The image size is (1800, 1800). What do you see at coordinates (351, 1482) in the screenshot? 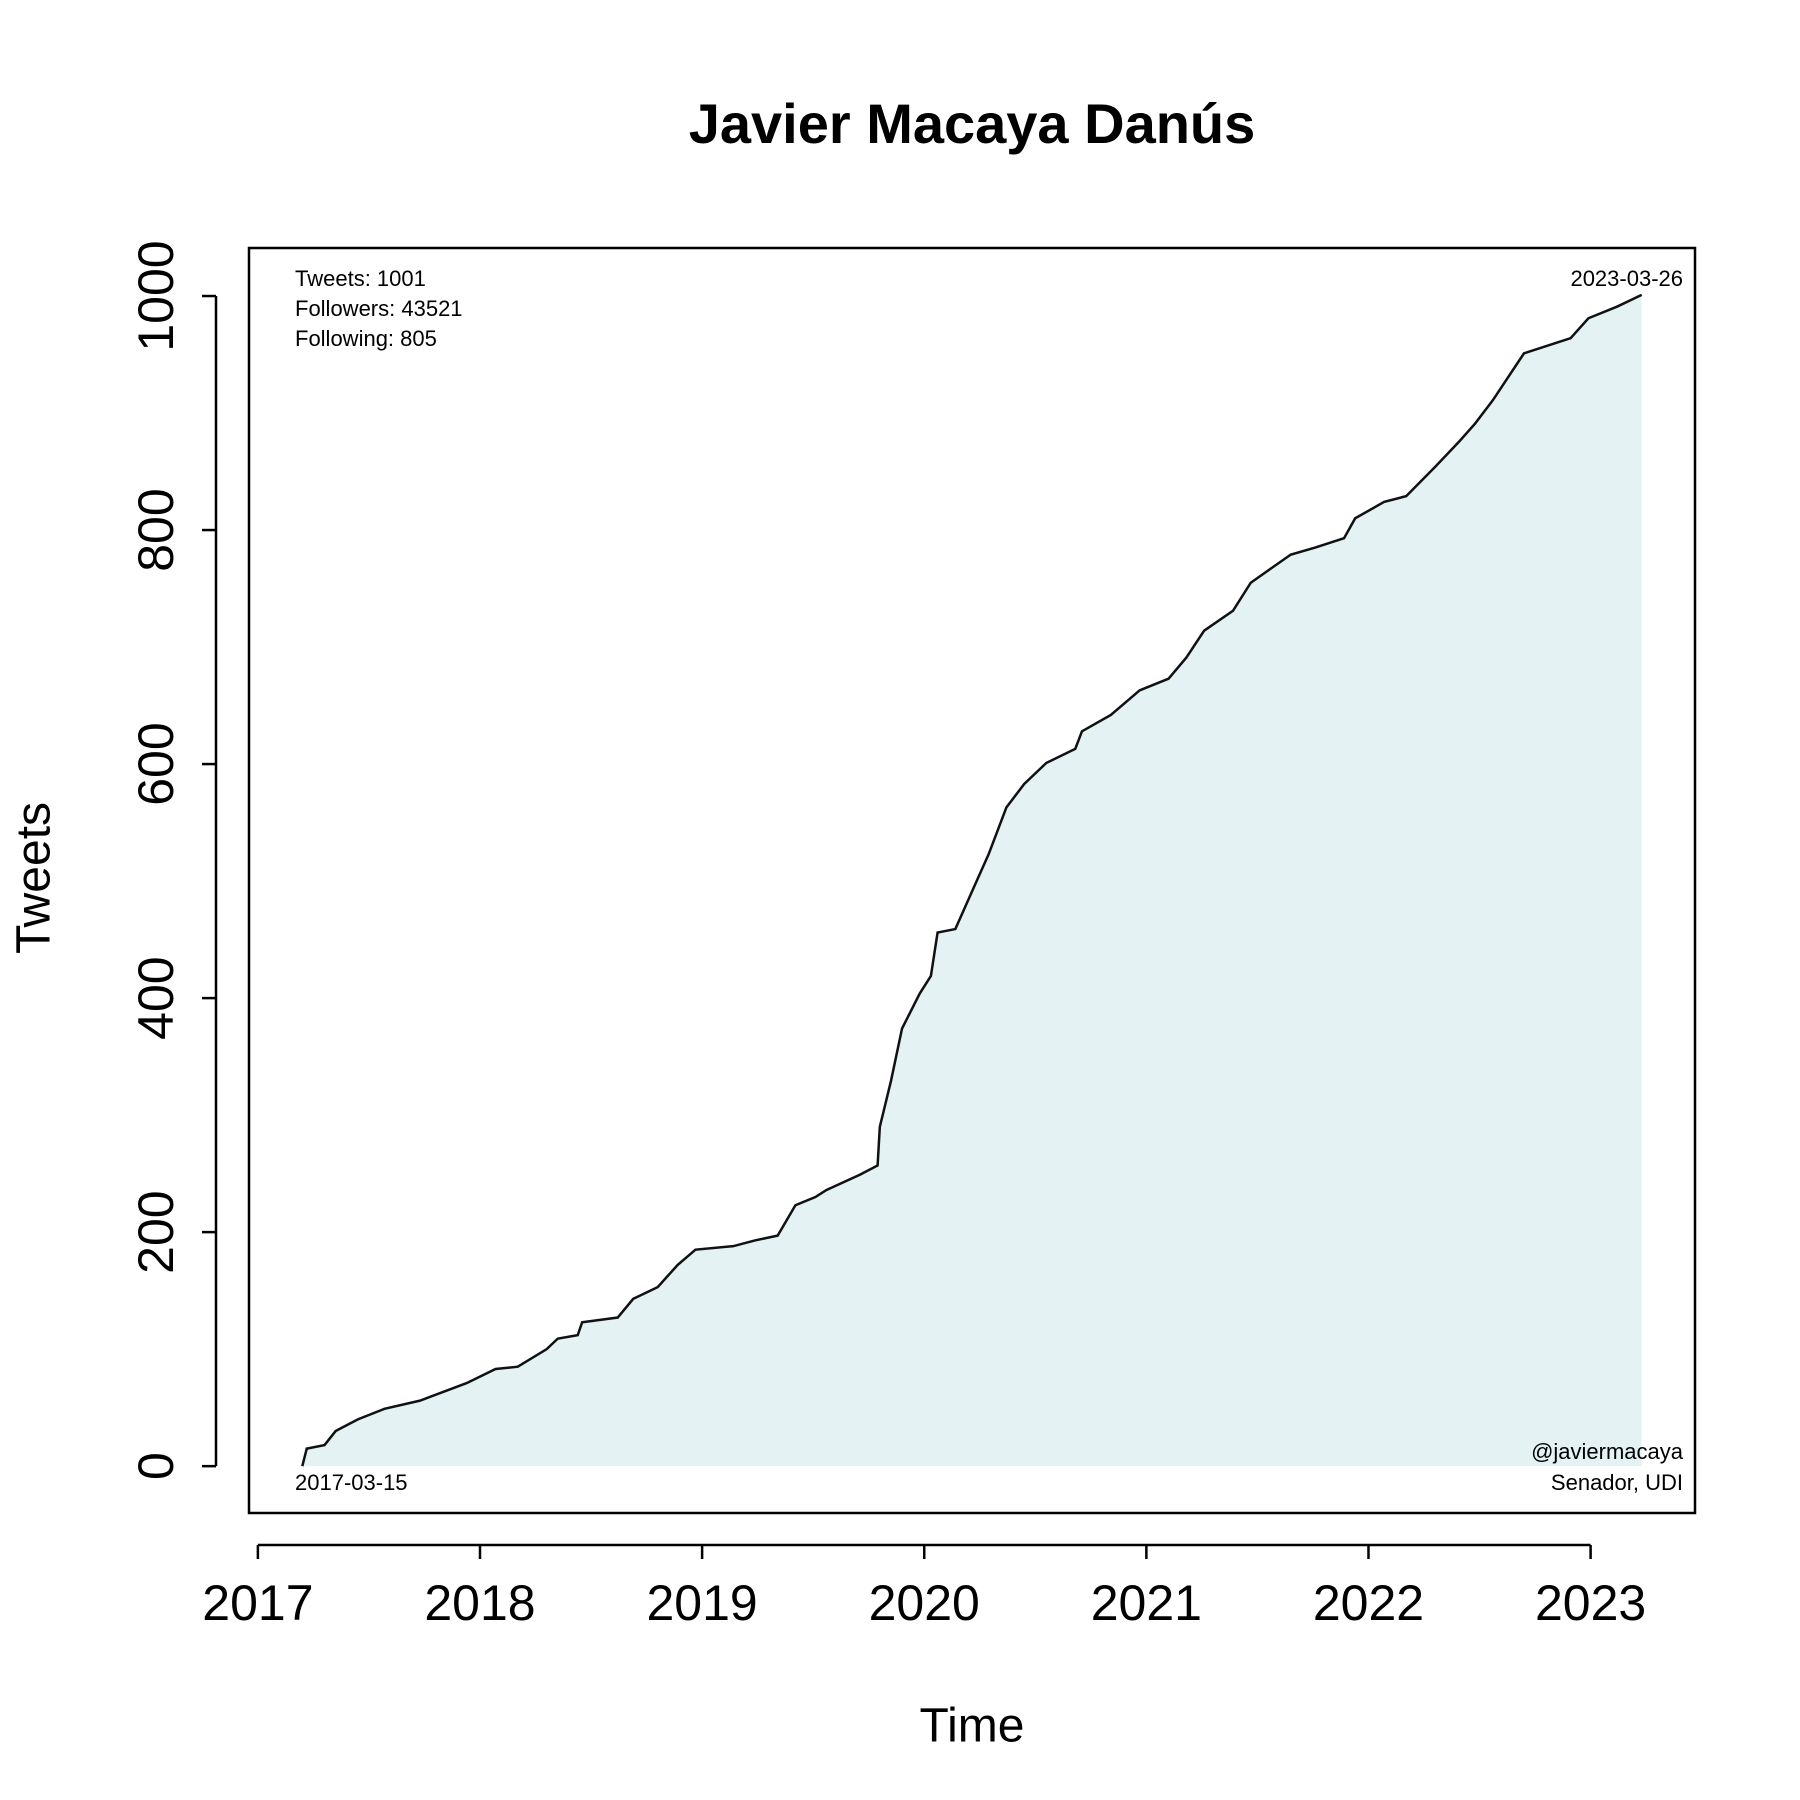
I see `annotation: 2017-03-15` at bounding box center [351, 1482].